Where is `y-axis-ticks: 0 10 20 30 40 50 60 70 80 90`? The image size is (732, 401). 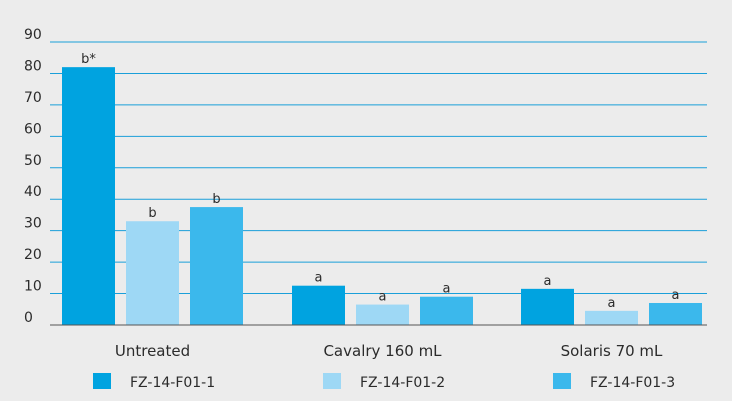 y-axis-ticks: 0 10 20 30 40 50 60 70 80 90 is located at coordinates (33, 176).